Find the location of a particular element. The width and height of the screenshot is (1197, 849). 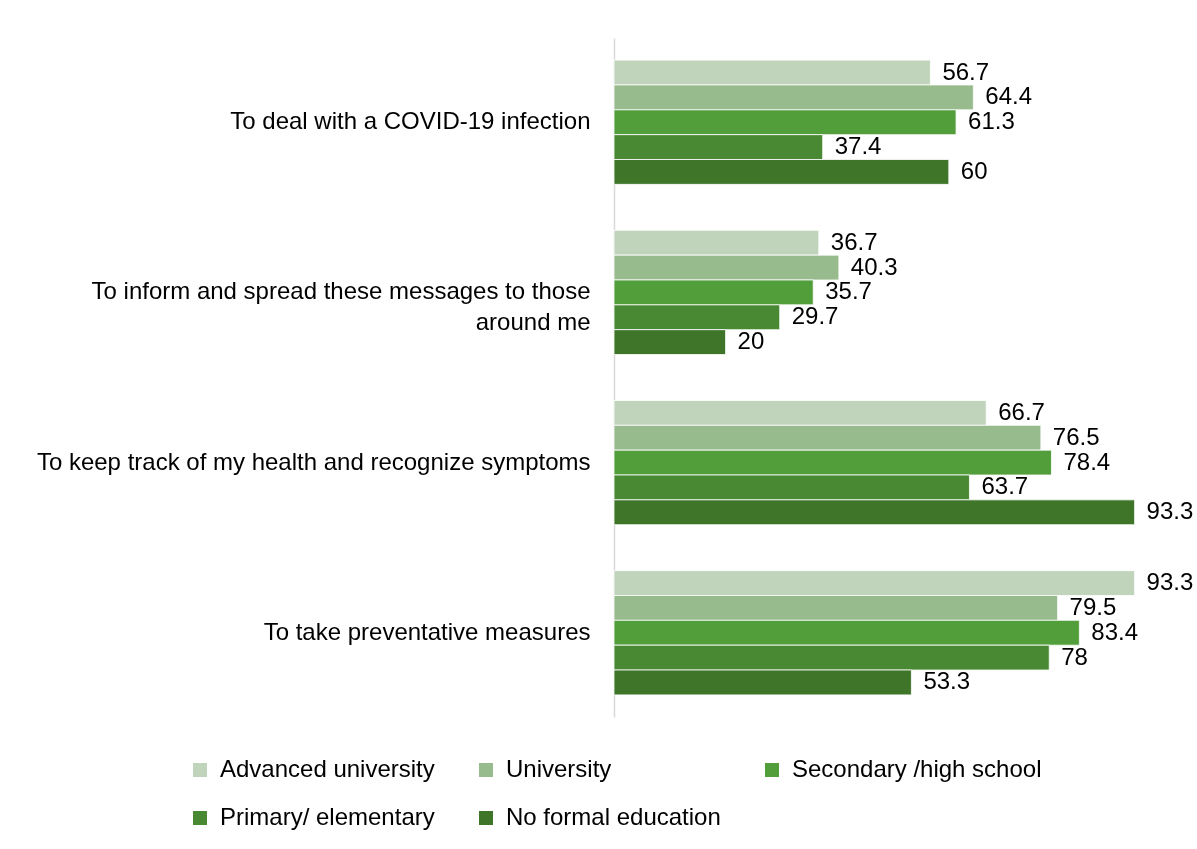

data-label: 60 is located at coordinates (974, 170).